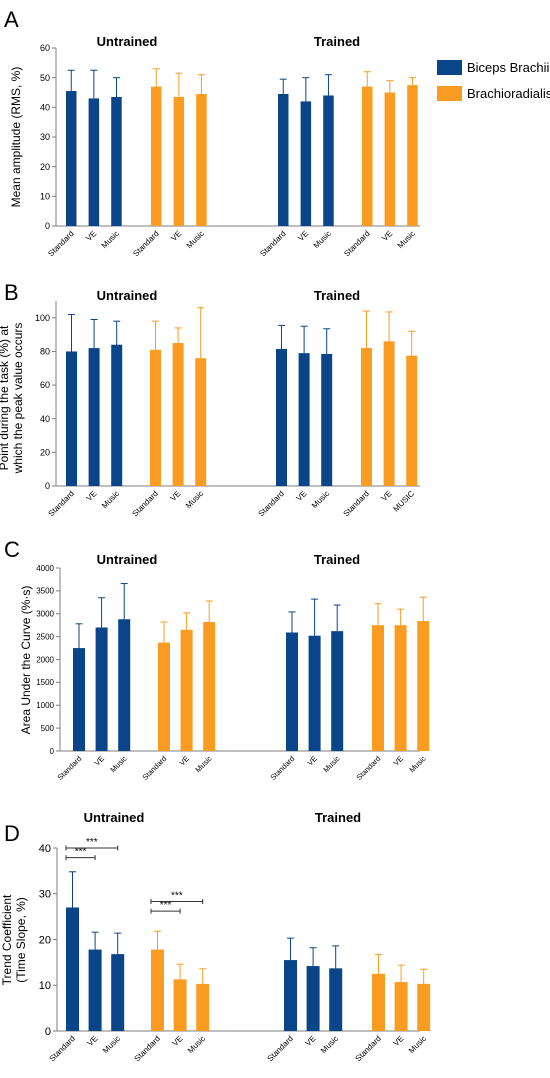  Describe the element at coordinates (449, 67) in the screenshot. I see `legend-swatch-biceps` at that location.